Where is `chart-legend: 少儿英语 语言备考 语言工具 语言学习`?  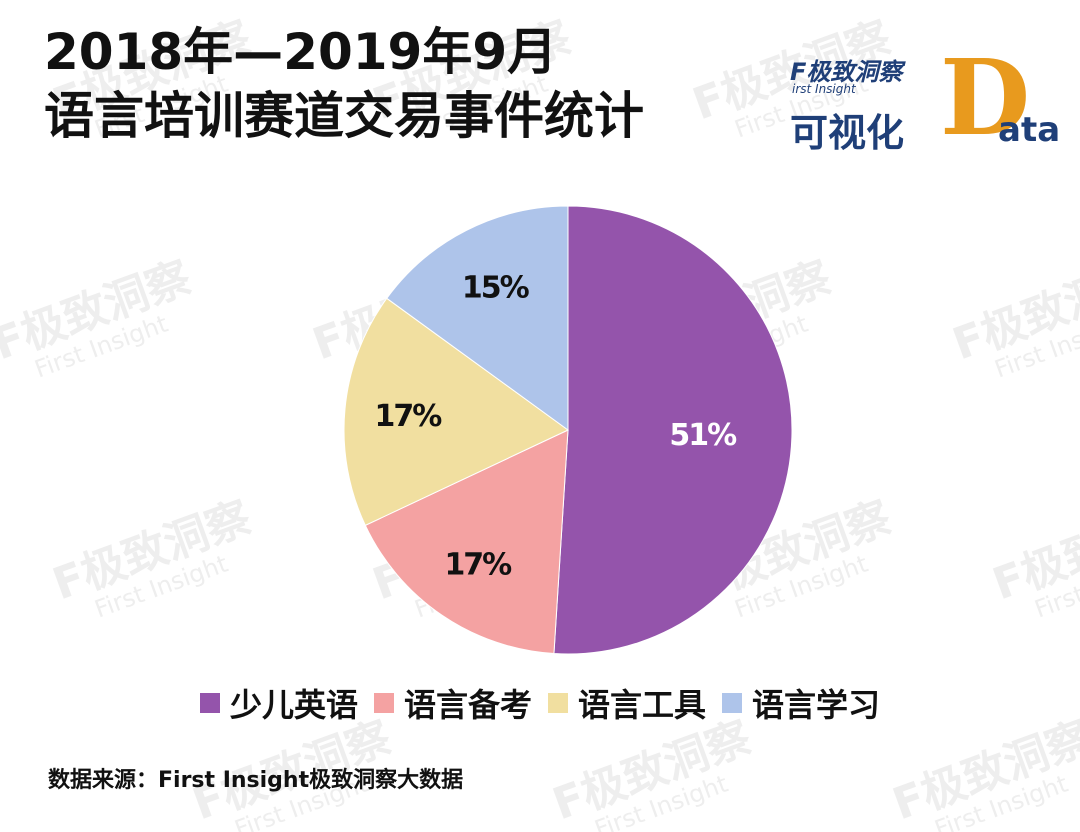
chart-legend: 少儿英语 语言备考 语言工具 语言学习 is located at coordinates (540, 703).